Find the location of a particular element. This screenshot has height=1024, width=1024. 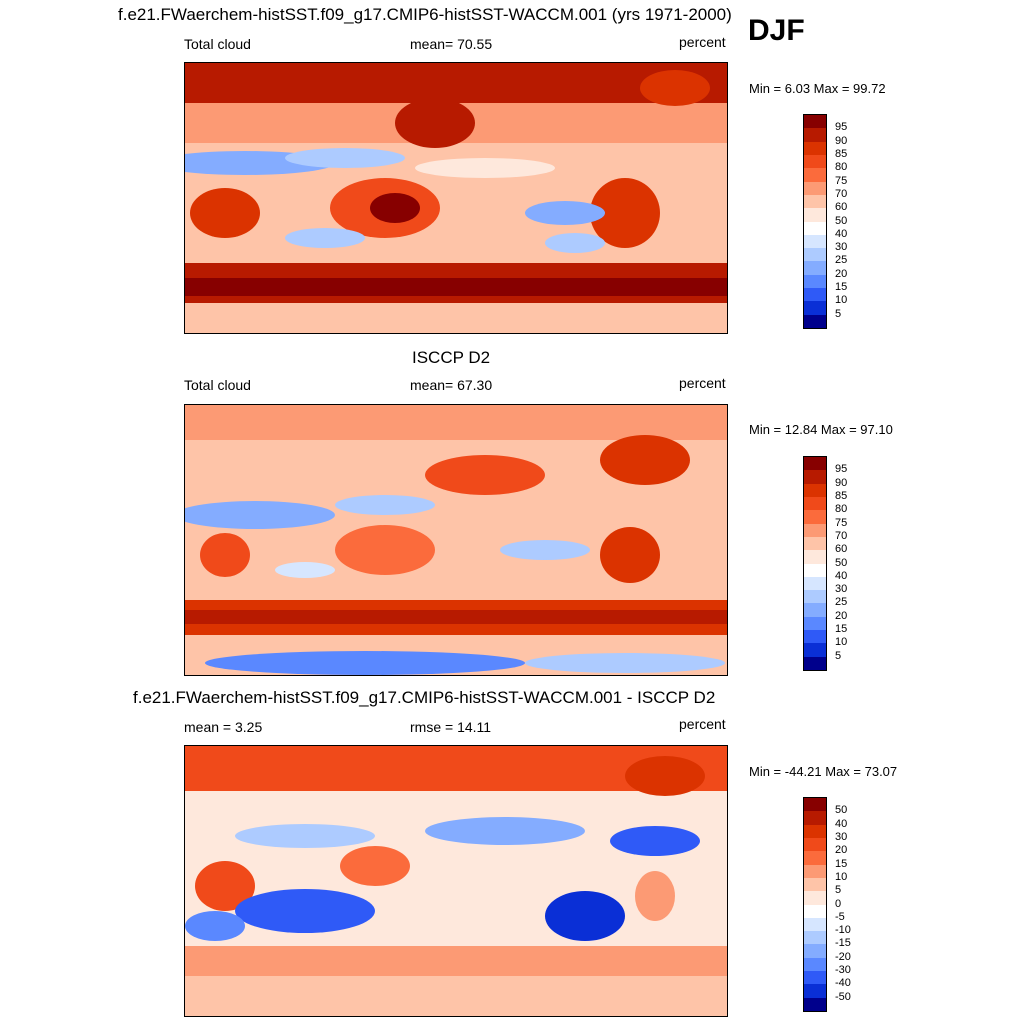

panel1-units-label: percent is located at coordinates (702, 42).